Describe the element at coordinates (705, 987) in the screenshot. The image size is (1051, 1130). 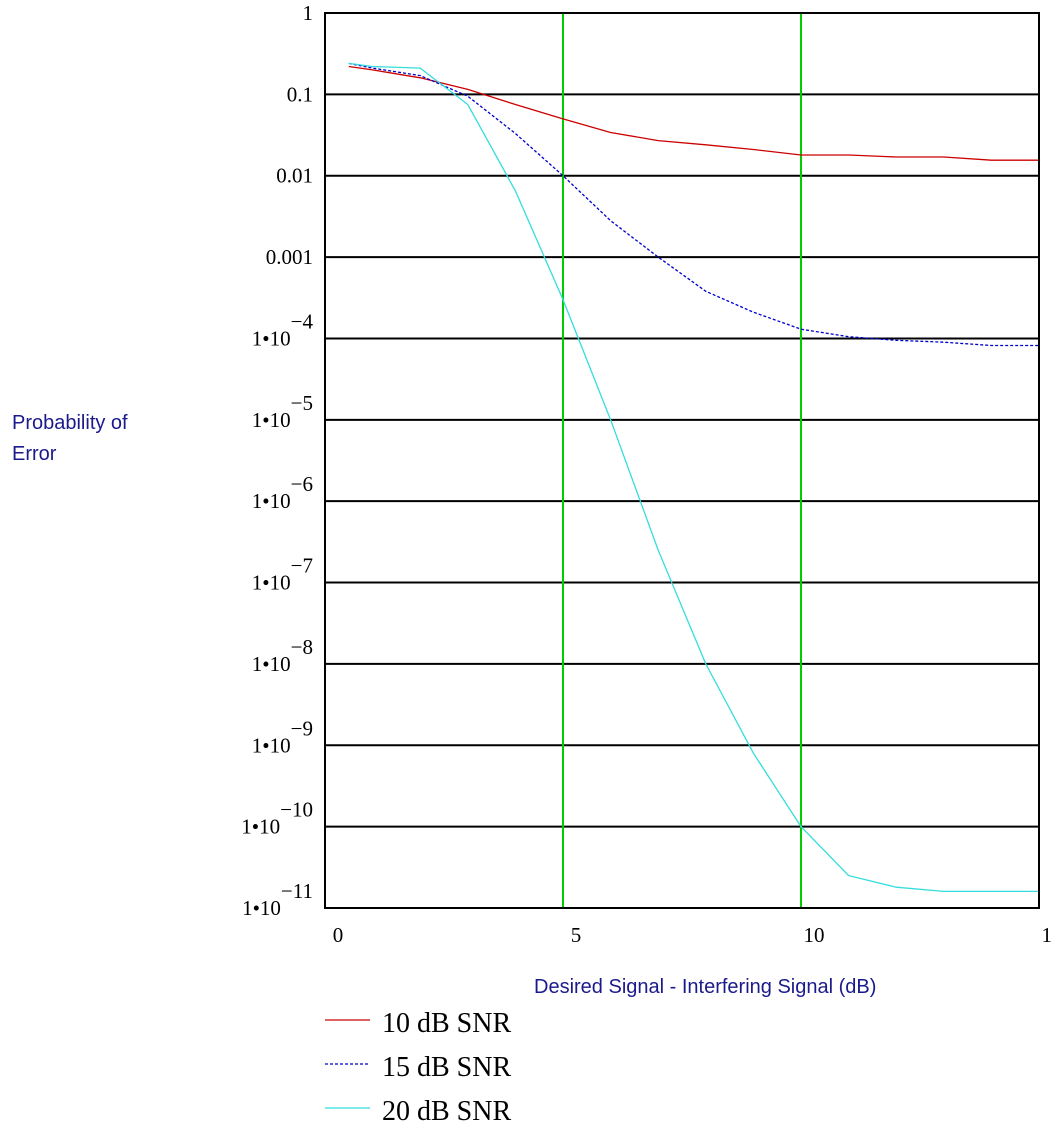
I see `x-axis-title: Desired Signal - Interfering Signal (dB)` at that location.